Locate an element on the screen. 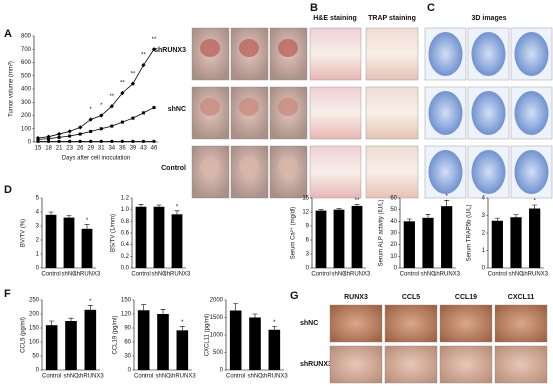 The image size is (553, 390). y-axis-label: CXCL11 (pg/ml) is located at coordinates (208, 335).